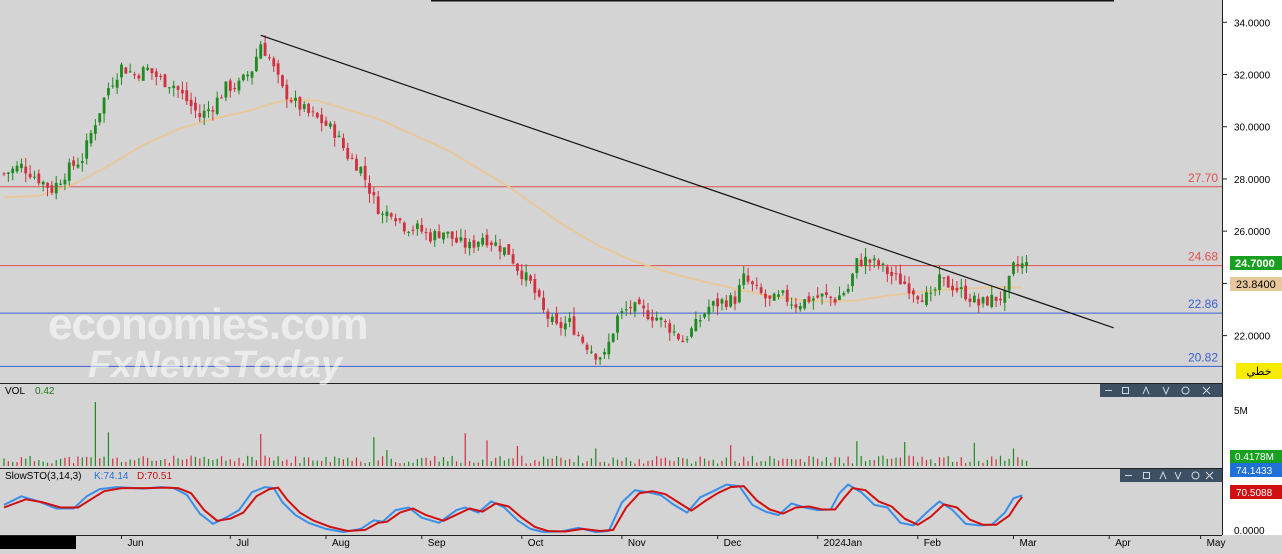 The height and width of the screenshot is (554, 1282). Describe the element at coordinates (1209, 475) in the screenshot. I see `close-icon` at that location.